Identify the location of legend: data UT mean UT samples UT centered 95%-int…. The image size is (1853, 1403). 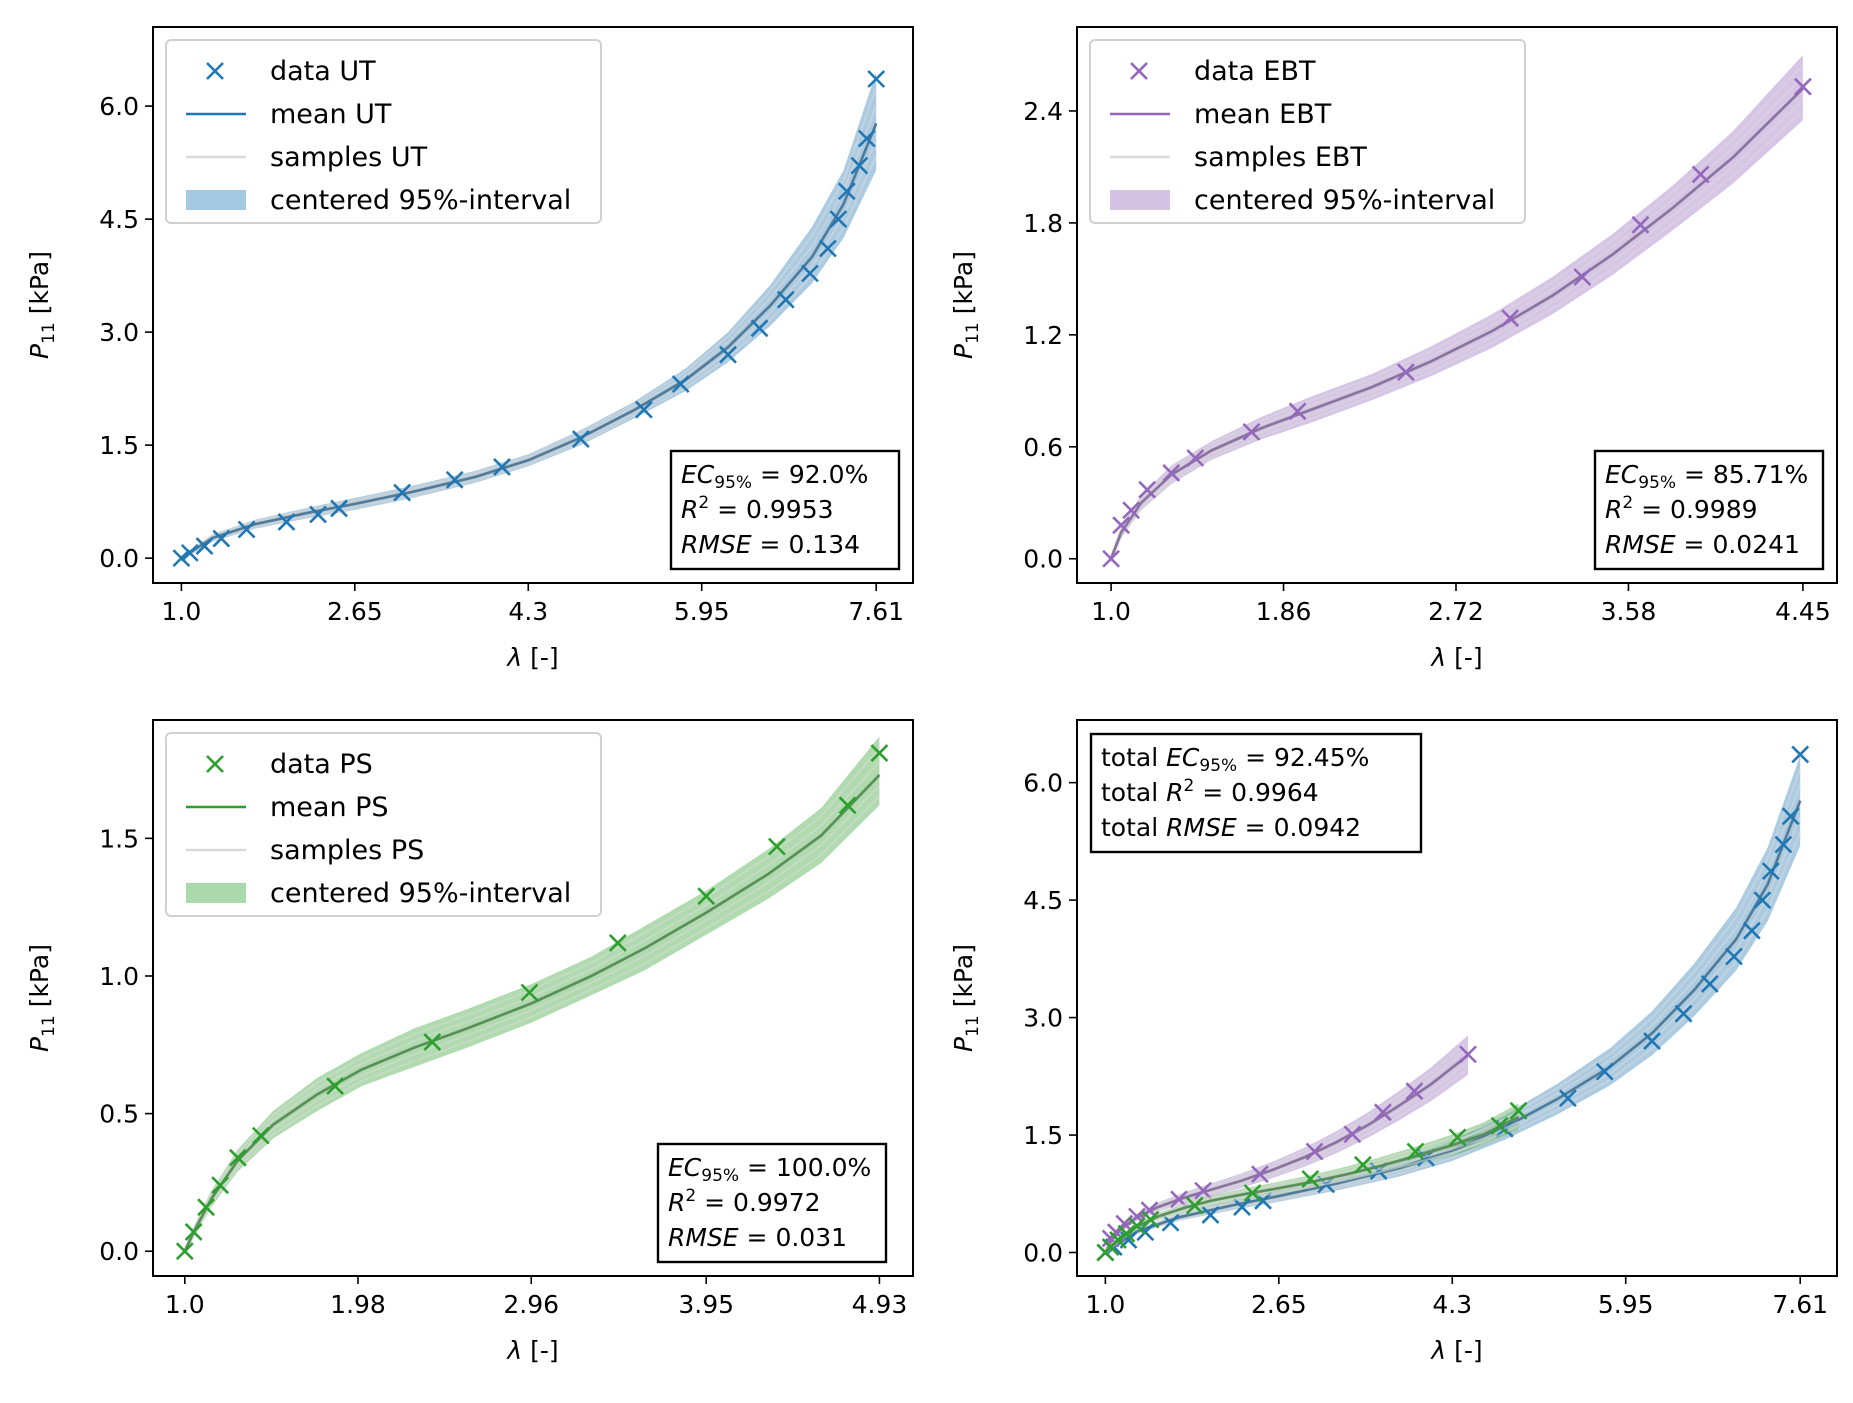
(383, 131).